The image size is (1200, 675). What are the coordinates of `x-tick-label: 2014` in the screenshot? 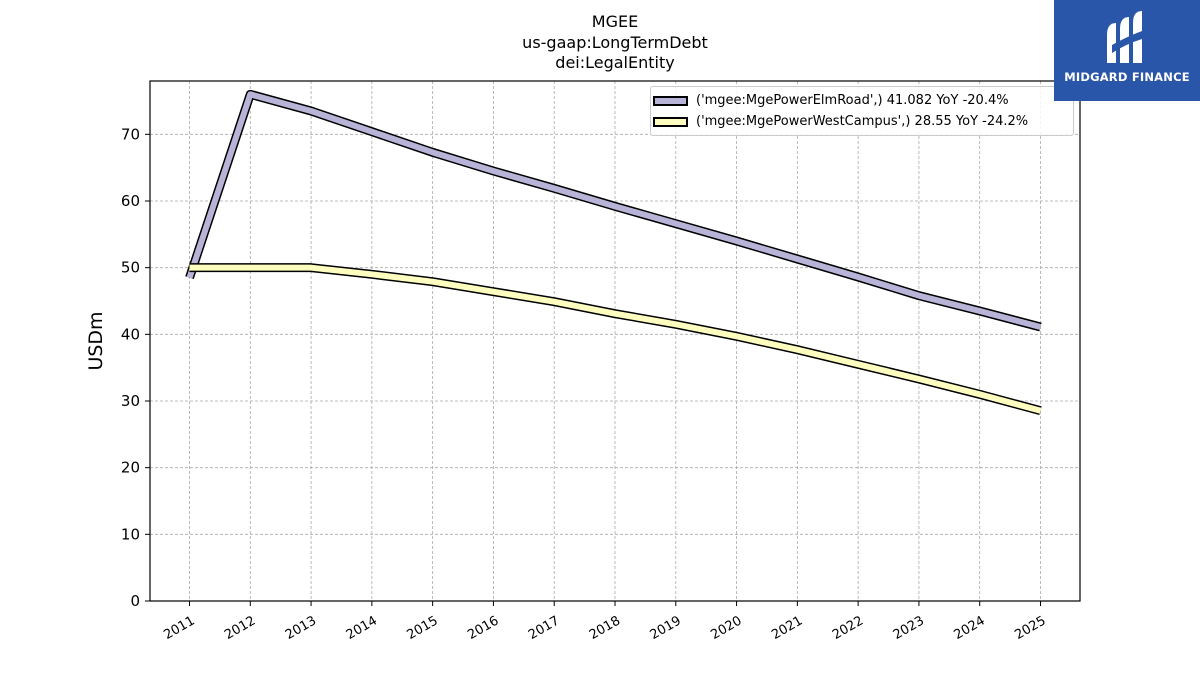 It's located at (362, 628).